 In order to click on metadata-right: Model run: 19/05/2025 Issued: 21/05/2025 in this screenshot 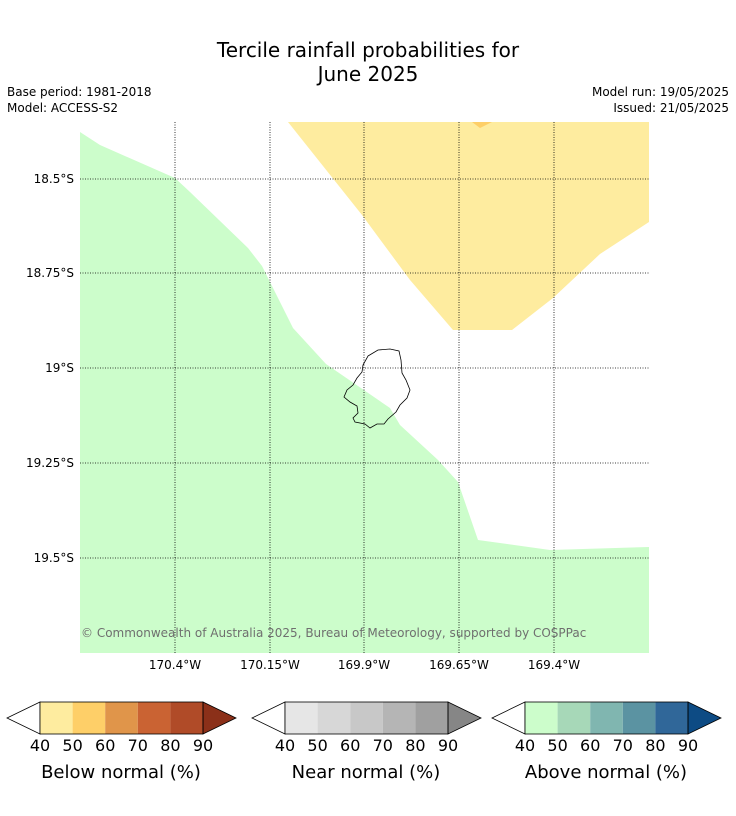, I will do `click(660, 100)`.